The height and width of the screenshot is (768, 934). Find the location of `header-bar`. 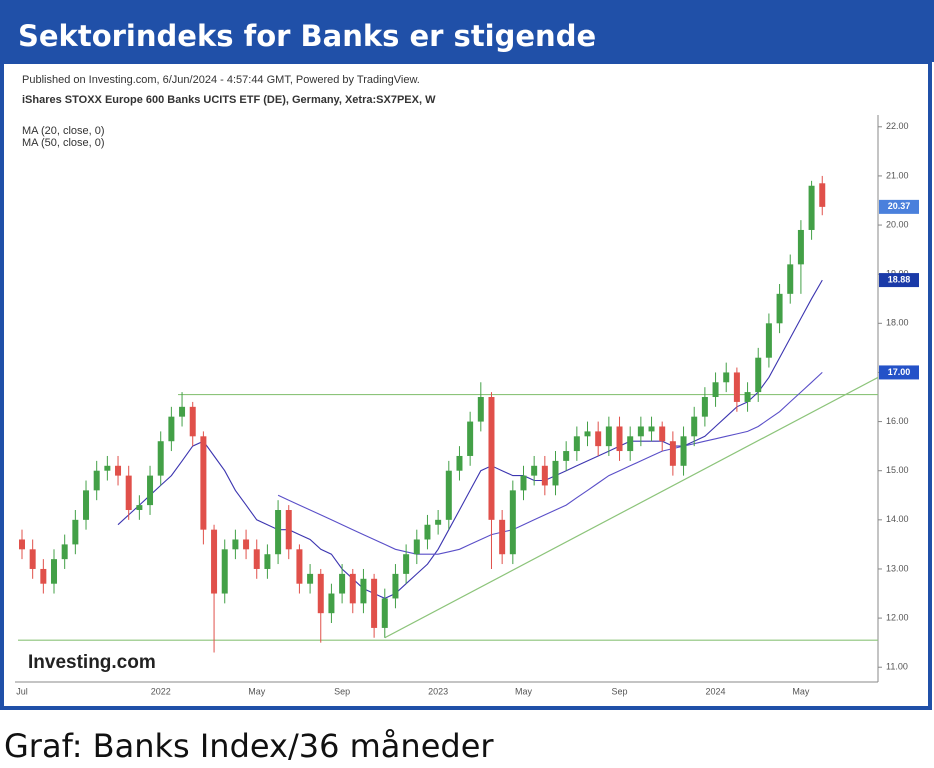

header-bar is located at coordinates (467, 31).